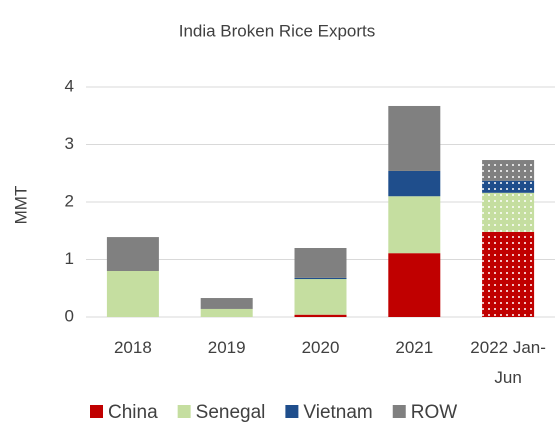 The image size is (557, 424). I want to click on x-tick-wrap: 2019, so click(226, 347).